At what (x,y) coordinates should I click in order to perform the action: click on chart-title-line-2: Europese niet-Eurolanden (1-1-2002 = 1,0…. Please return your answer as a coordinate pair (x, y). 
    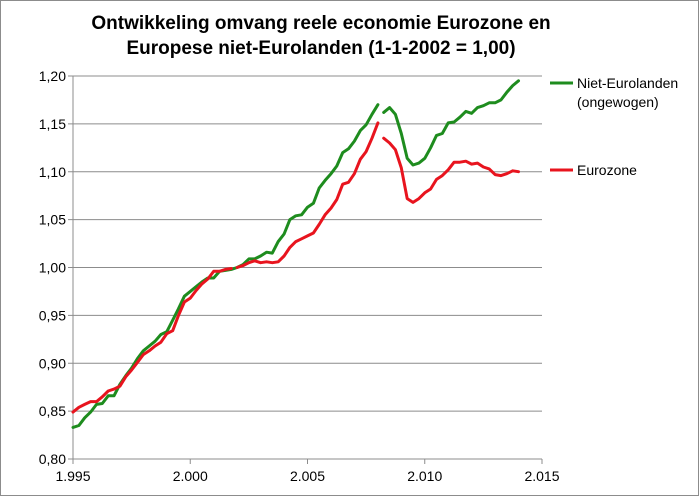
    Looking at the image, I should click on (320, 48).